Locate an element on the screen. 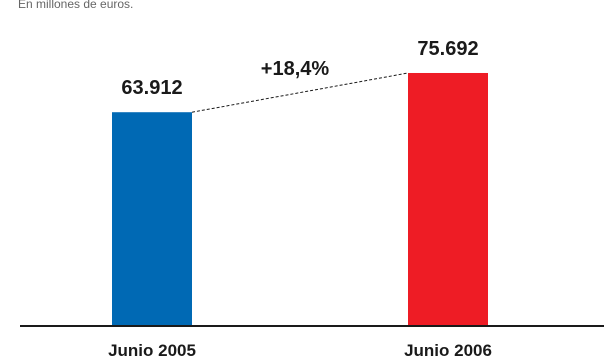  change-percentage-label: +18,4% is located at coordinates (295, 69).